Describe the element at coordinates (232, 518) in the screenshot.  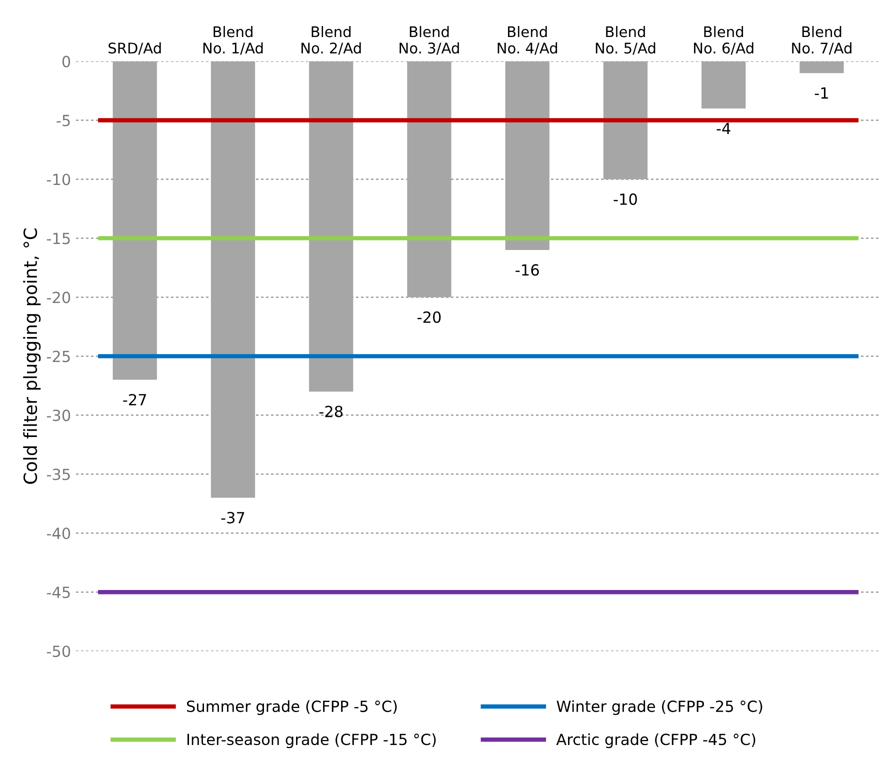
I see `data-label: -37` at that location.